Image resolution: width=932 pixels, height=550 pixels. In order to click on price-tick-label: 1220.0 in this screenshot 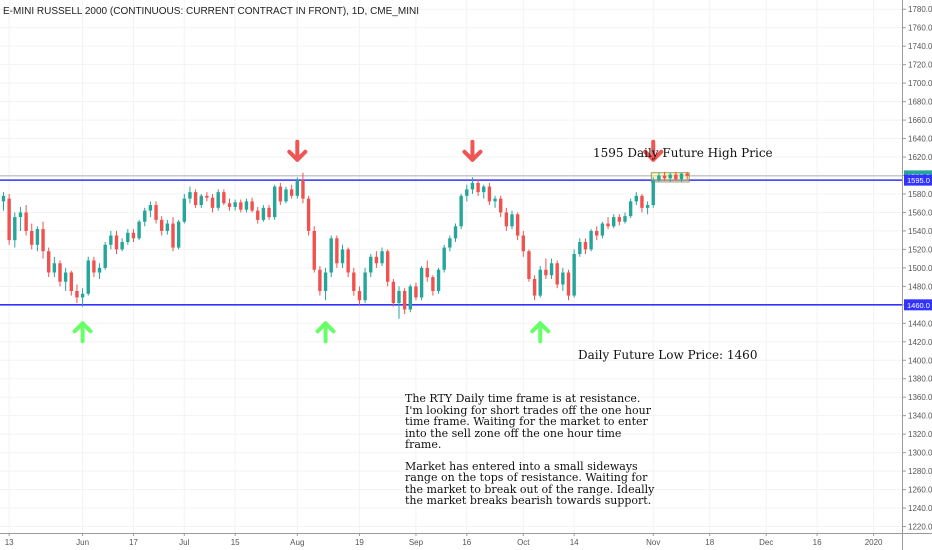, I will do `click(920, 527)`.